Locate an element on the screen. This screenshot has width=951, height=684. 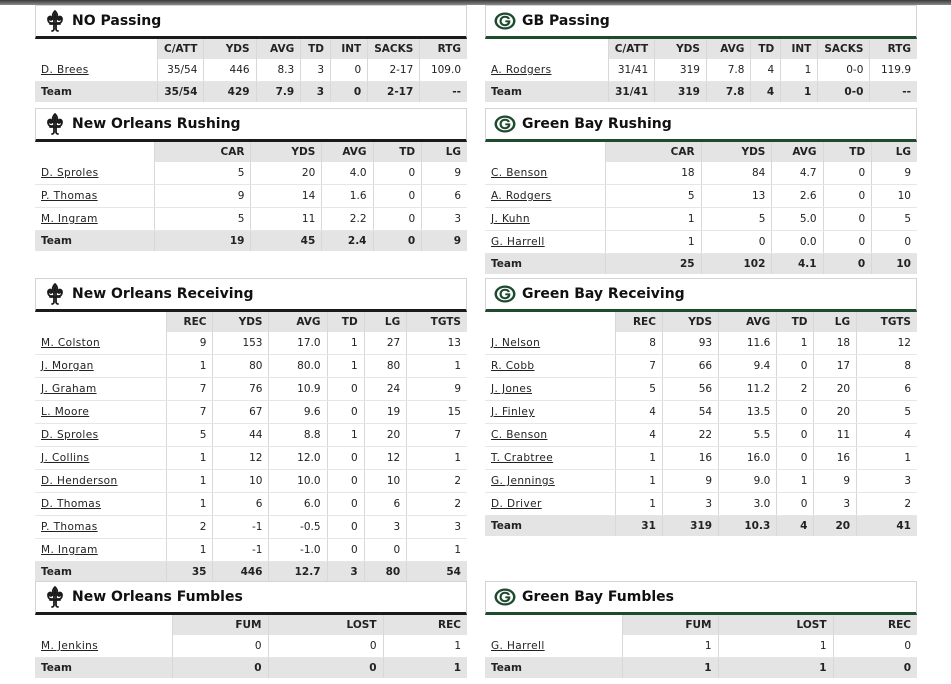
player-cell: R. Cobb is located at coordinates (550, 366).